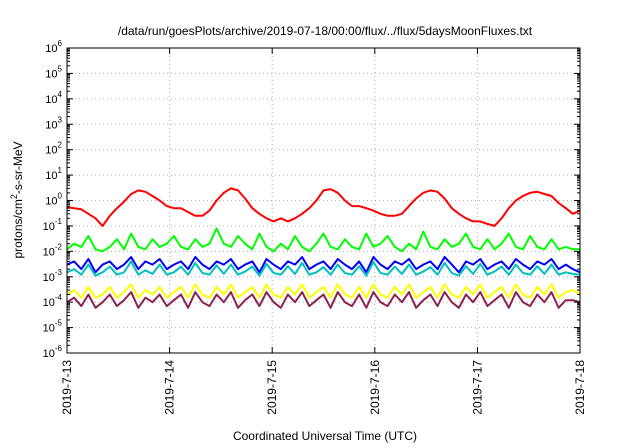 Image resolution: width=640 pixels, height=448 pixels. I want to click on y-axis-label: protons/cm2-s-sr-MeV, so click(17, 199).